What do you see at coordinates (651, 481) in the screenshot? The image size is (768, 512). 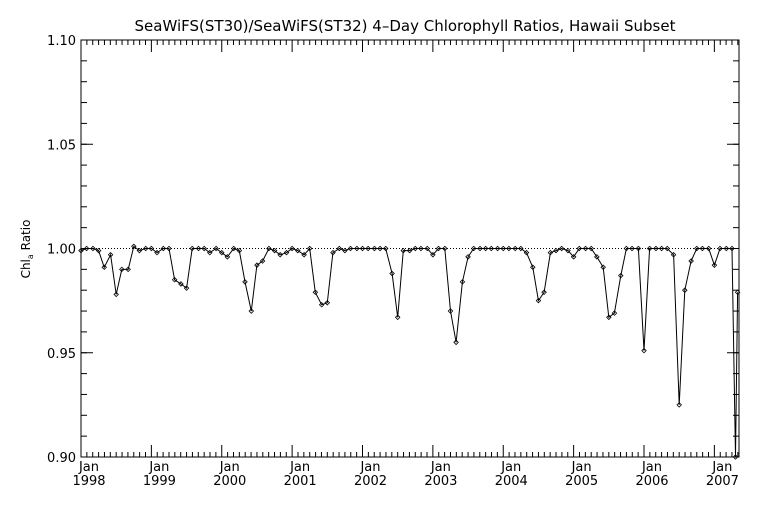 I see `x-tick-label-year: 2006` at bounding box center [651, 481].